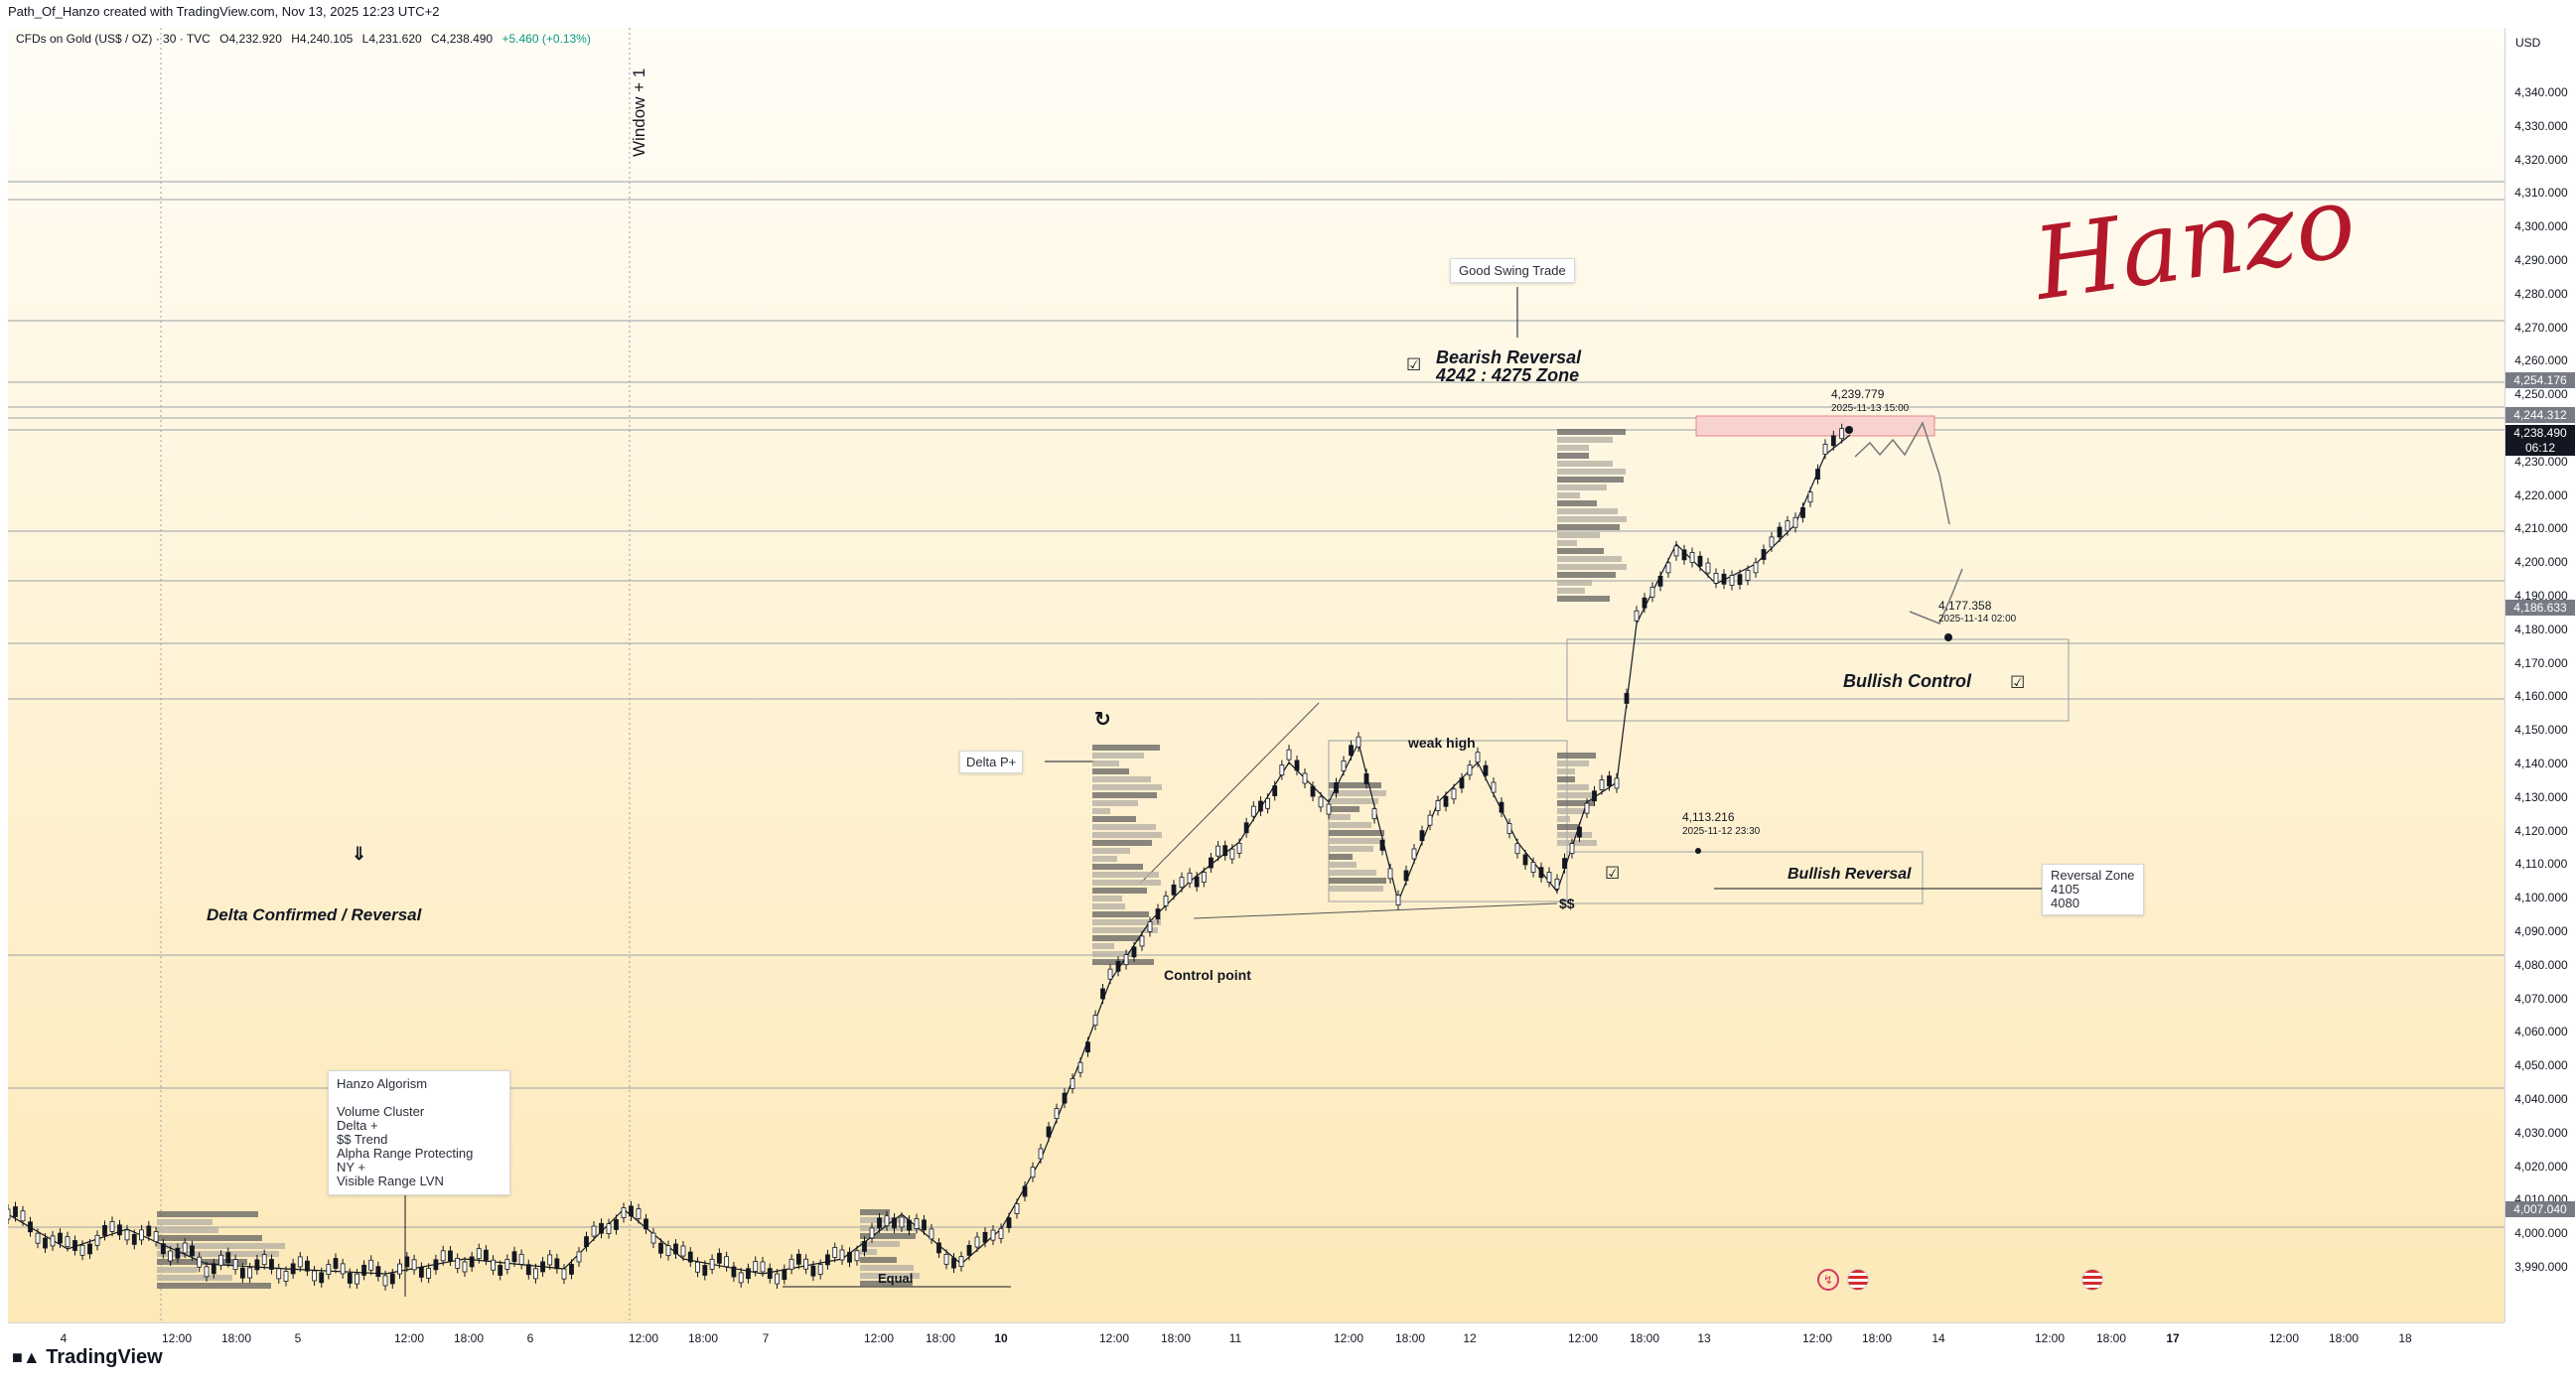 The image size is (2576, 1384). Describe the element at coordinates (2541, 1132) in the screenshot. I see `price-tick: 4,030.000` at that location.